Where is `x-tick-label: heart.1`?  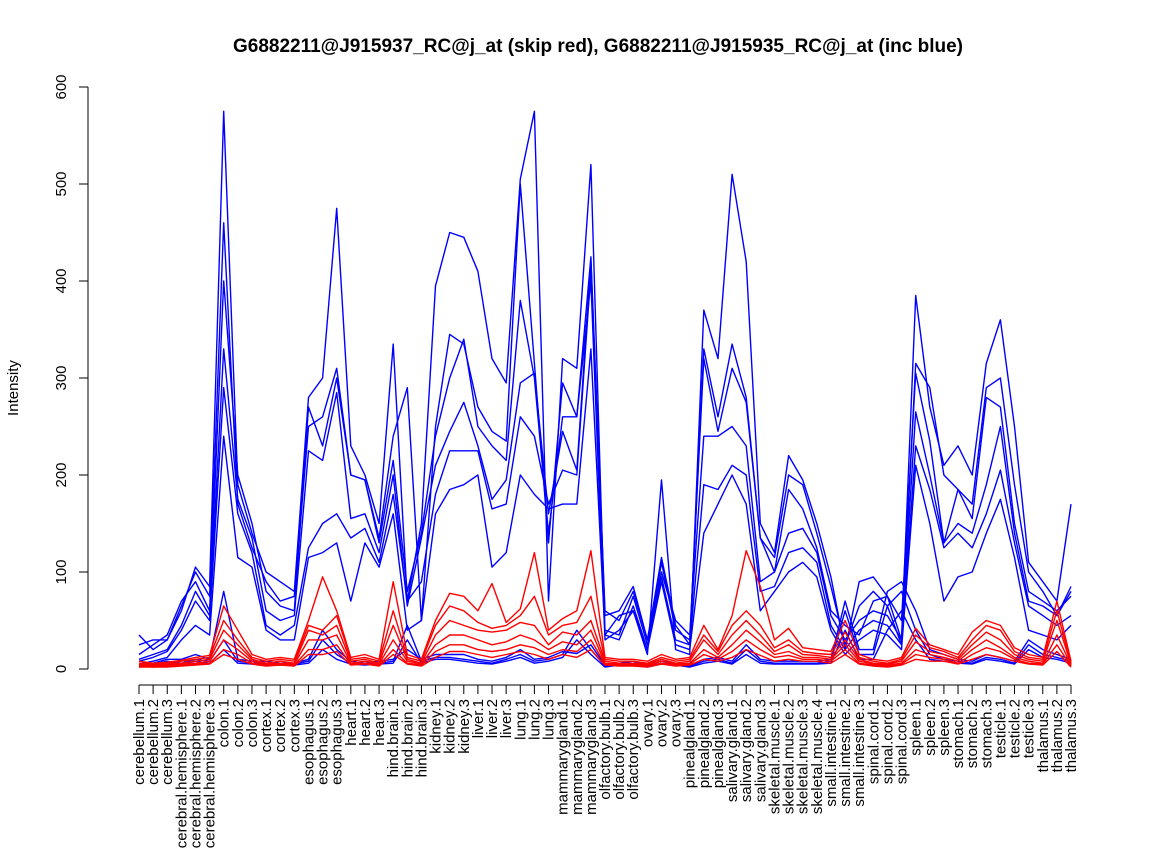 x-tick-label: heart.1 is located at coordinates (351, 722).